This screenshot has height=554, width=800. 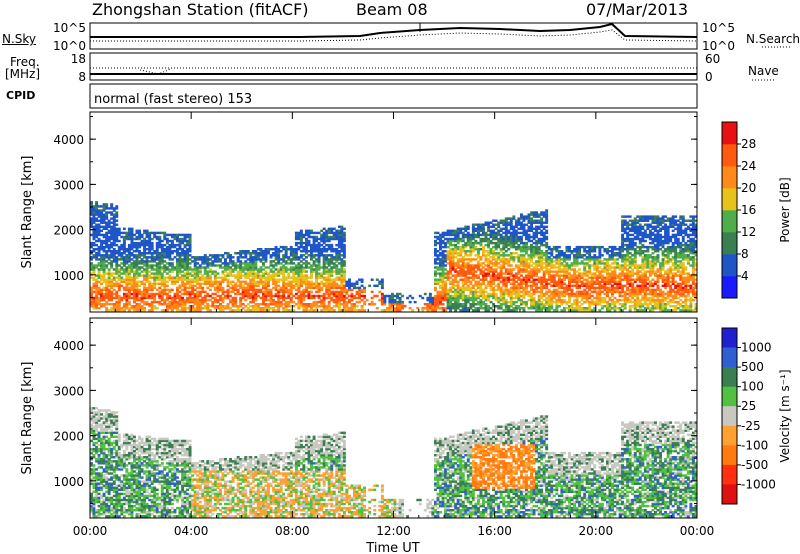 I want to click on power-colorbar-tick: 24, so click(x=748, y=166).